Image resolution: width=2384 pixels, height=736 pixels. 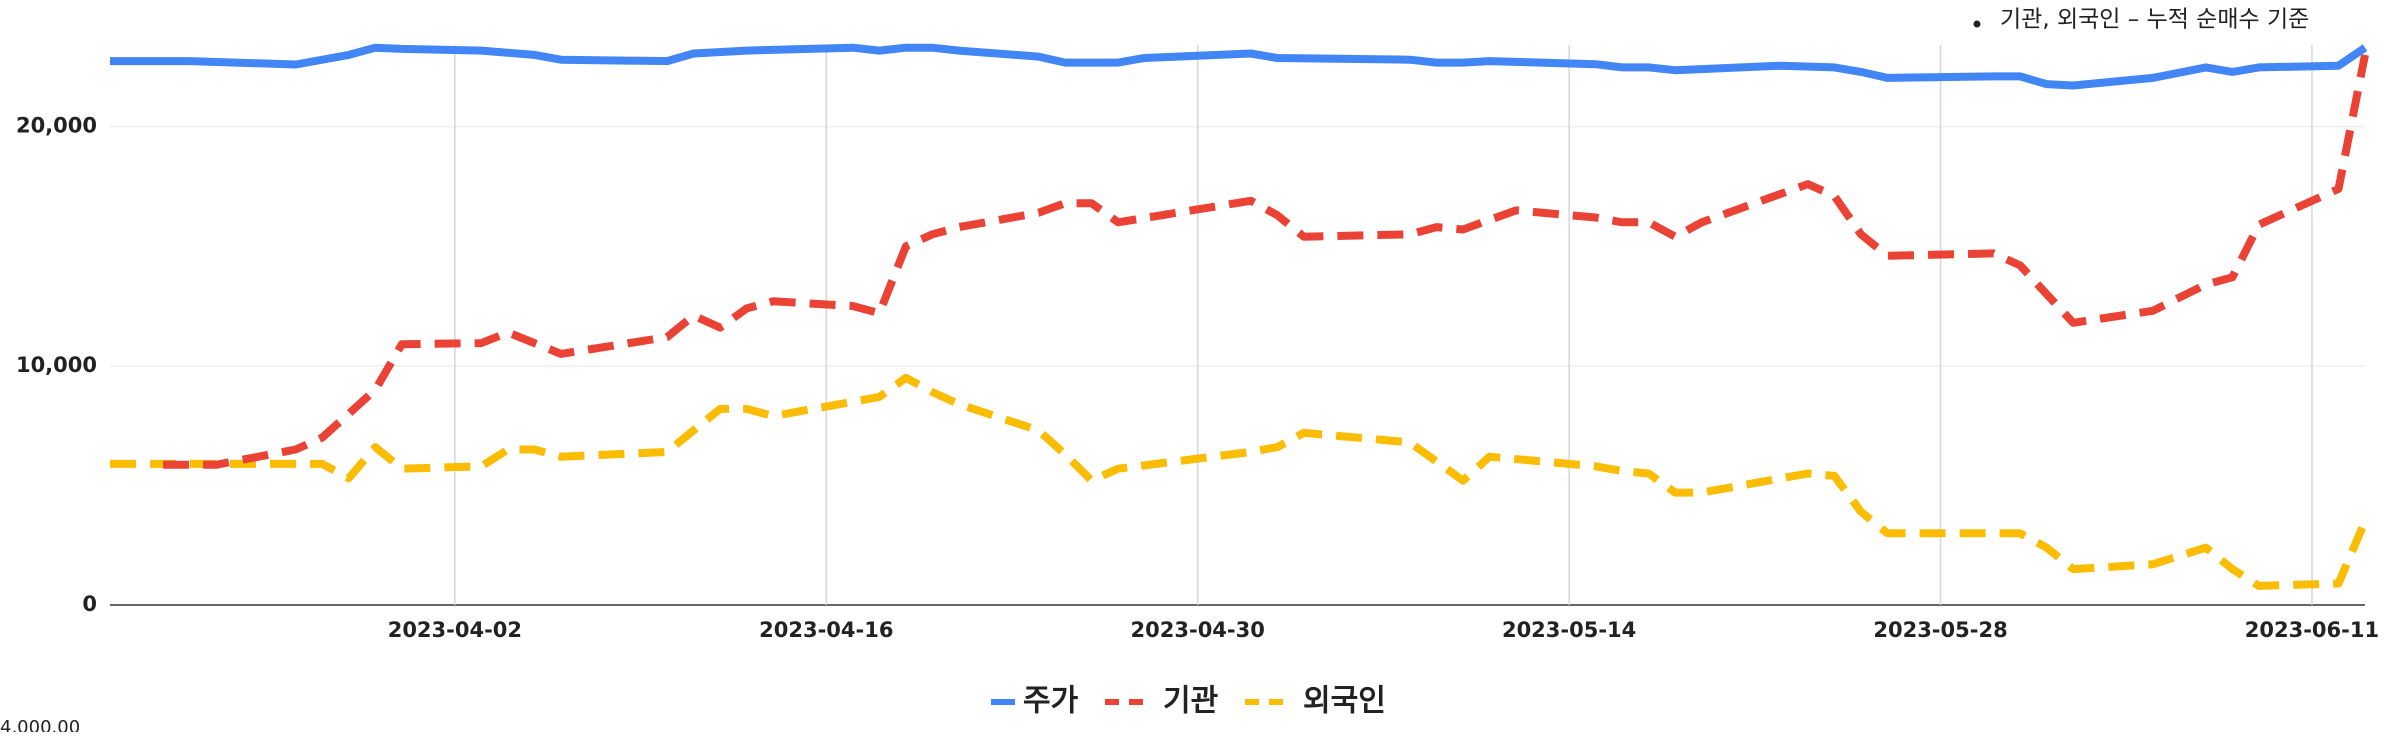 I want to click on x-tick-label: 2023-04-02, so click(x=455, y=630).